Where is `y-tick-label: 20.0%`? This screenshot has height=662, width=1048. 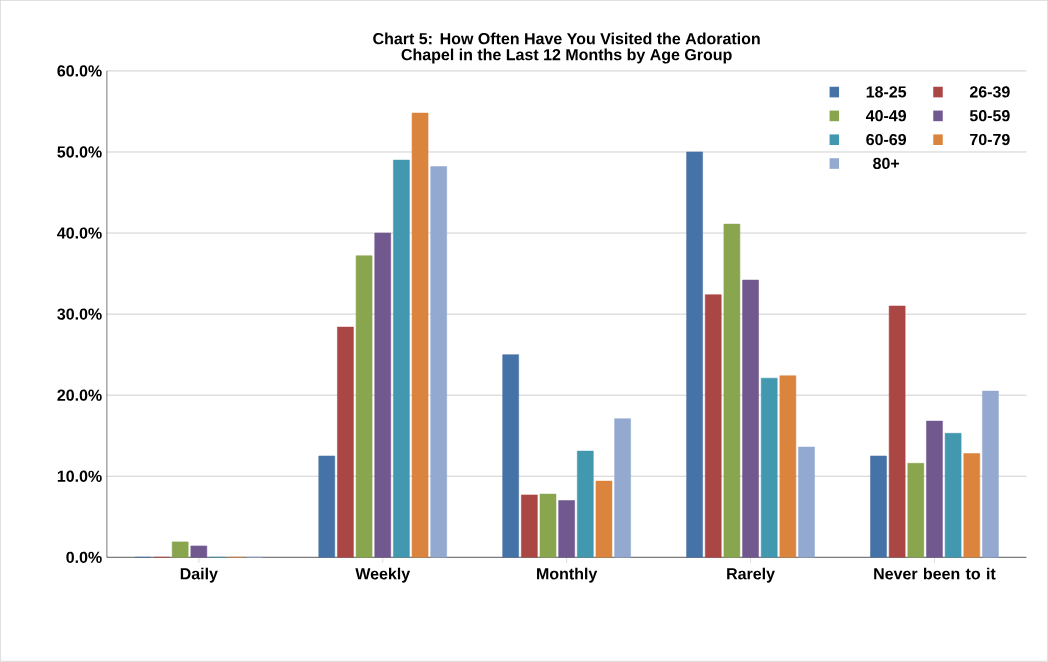
y-tick-label: 20.0% is located at coordinates (79, 395).